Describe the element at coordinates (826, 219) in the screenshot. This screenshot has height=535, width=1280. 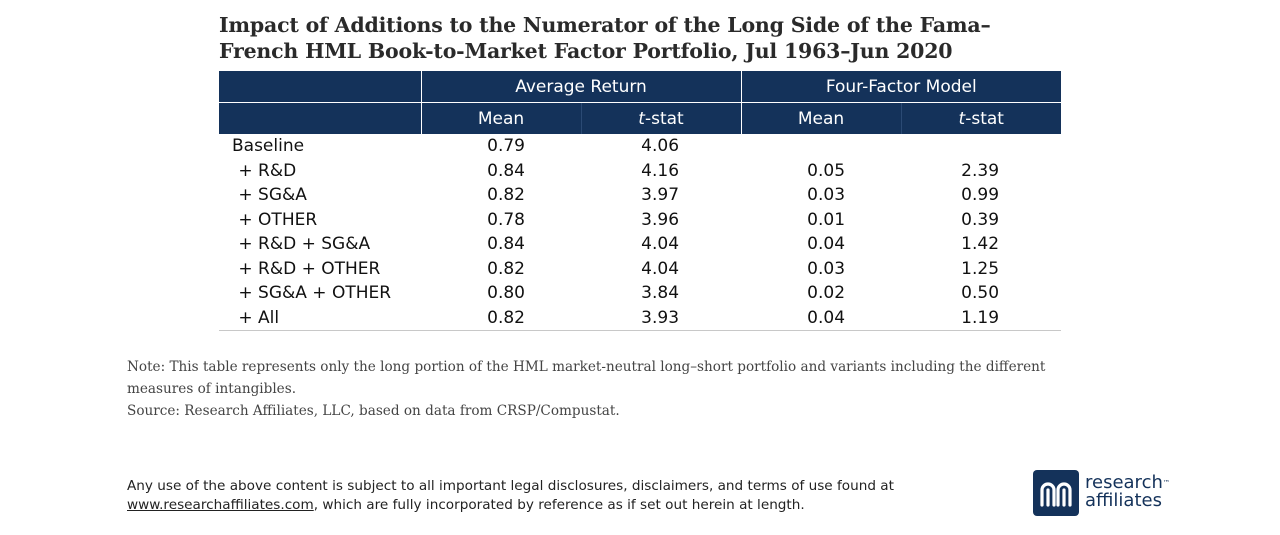
I see `ff-mean-cell: 0.01` at that location.